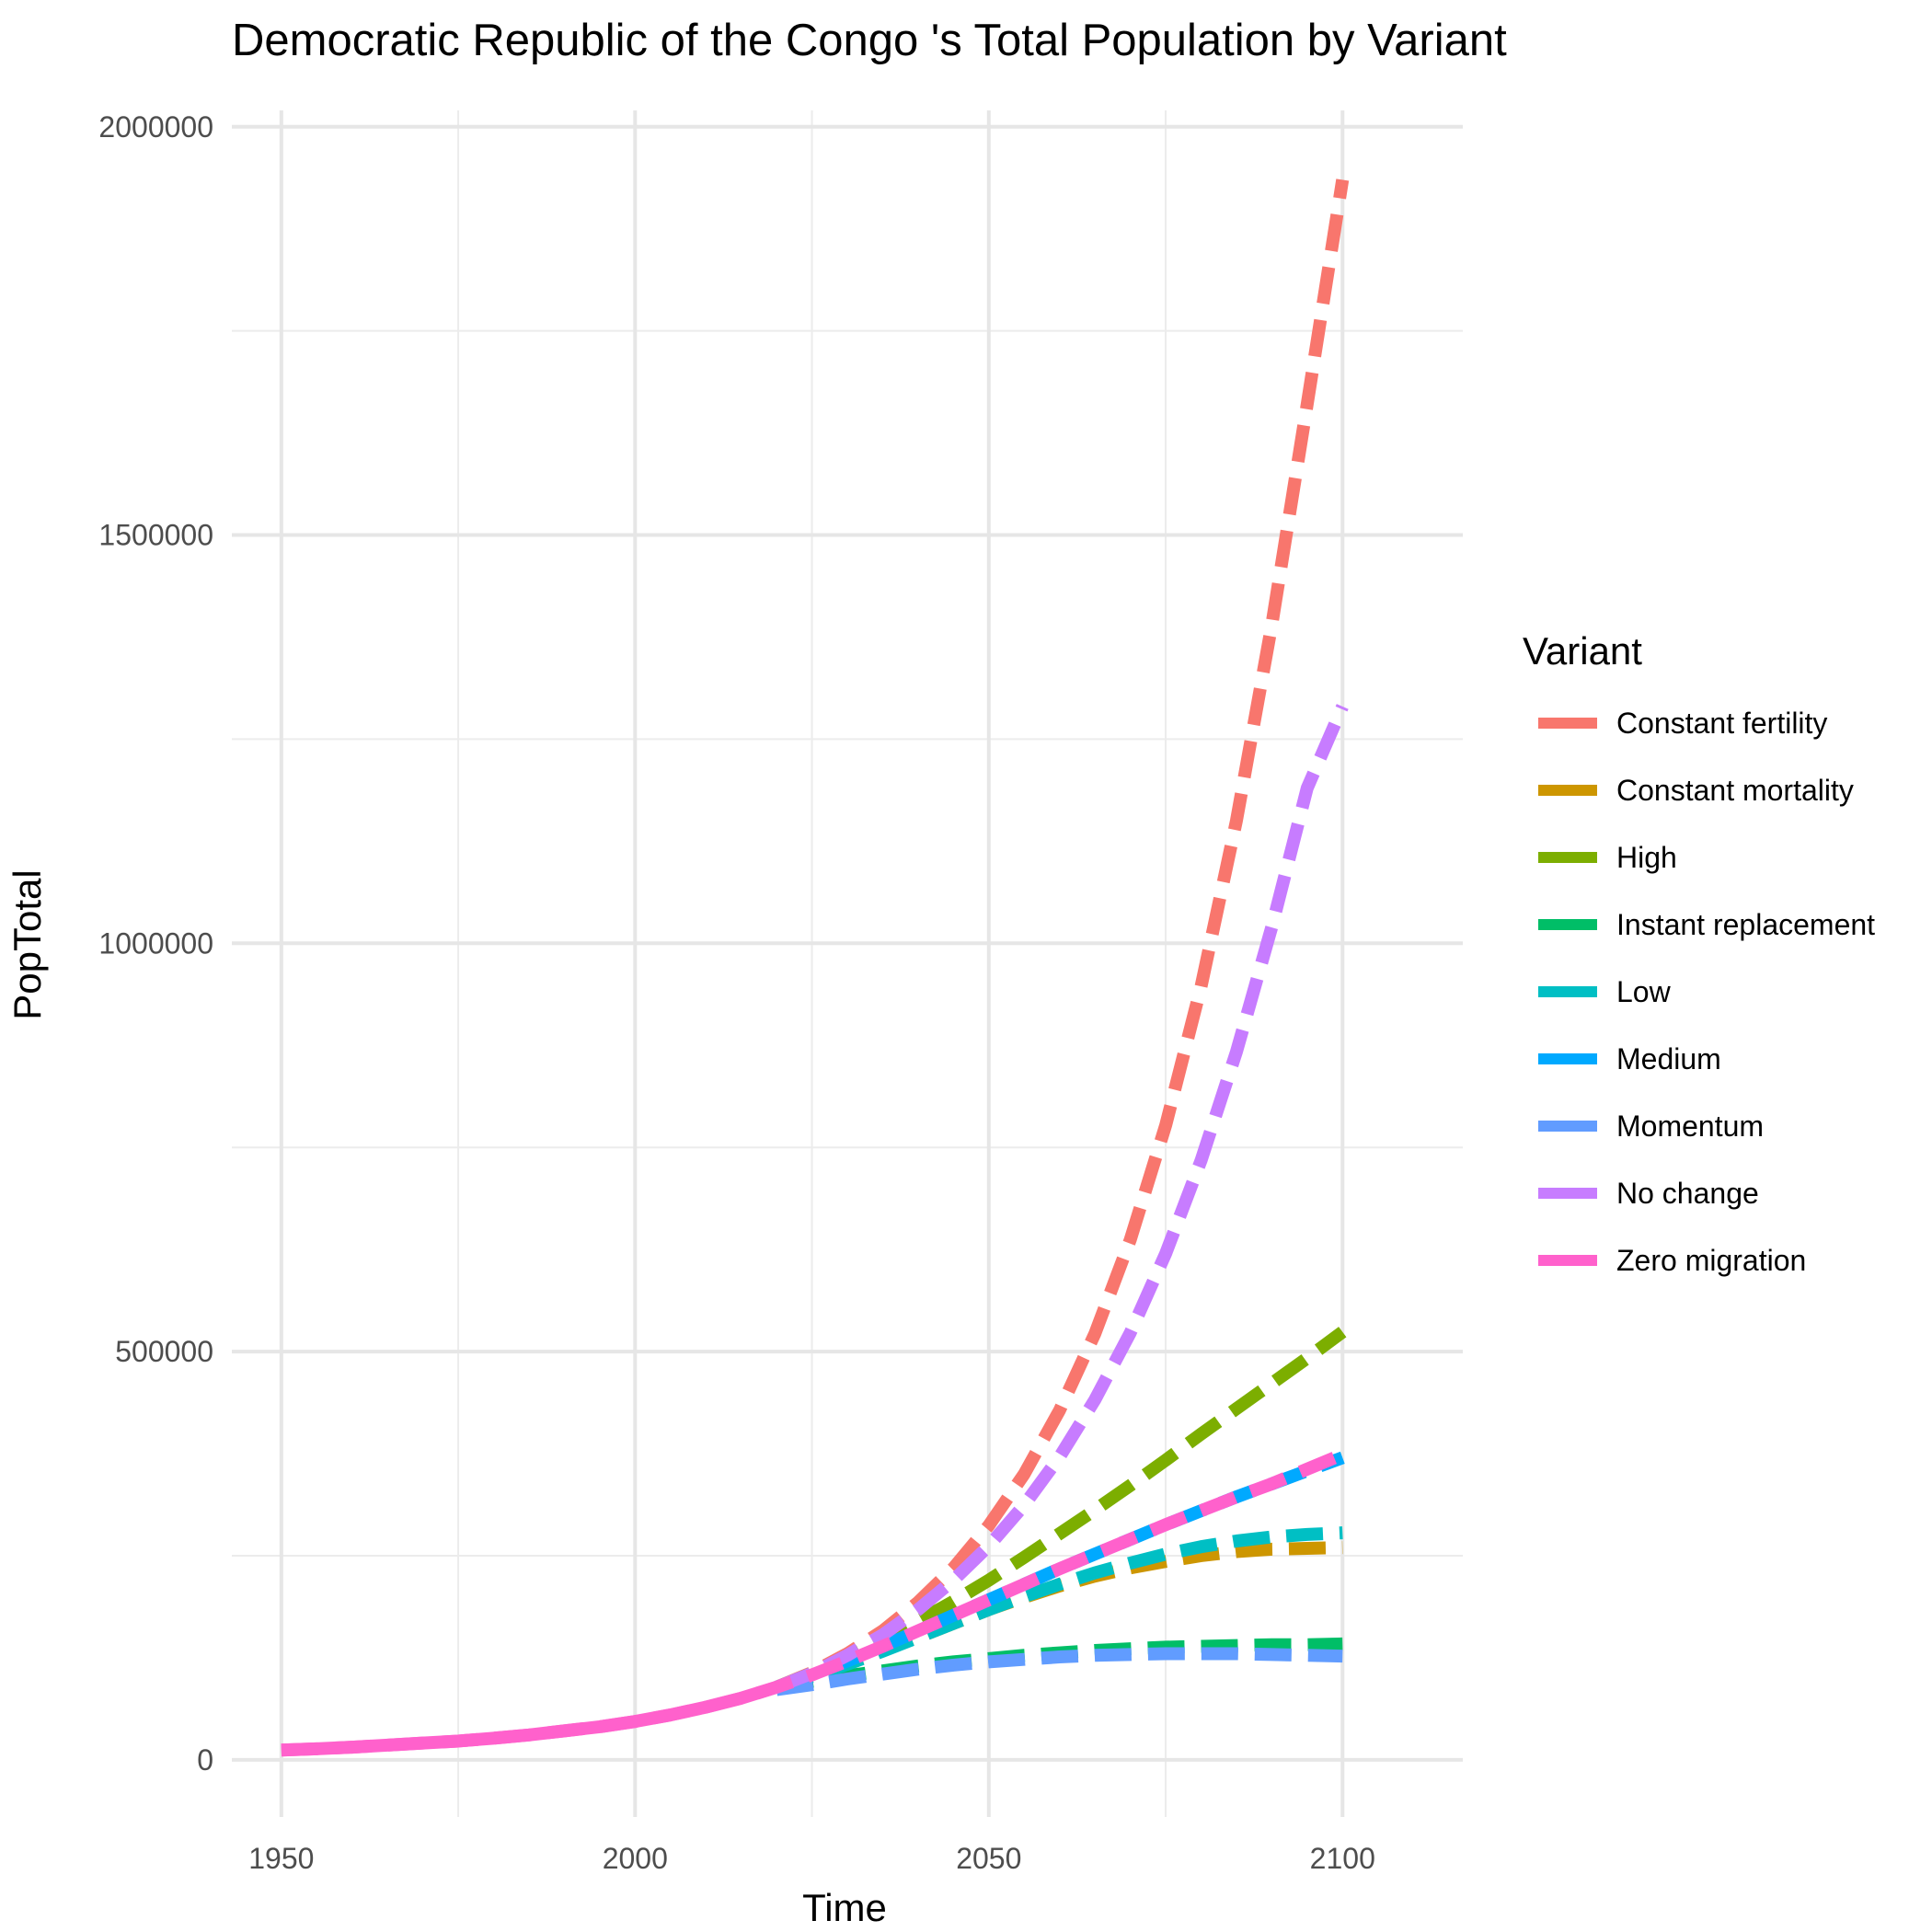 Image resolution: width=1932 pixels, height=1932 pixels. I want to click on x-tick-label: 1950, so click(281, 1858).